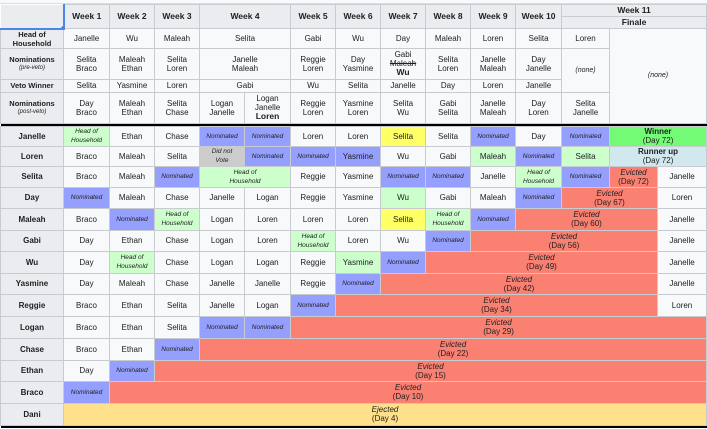 The height and width of the screenshot is (429, 707). What do you see at coordinates (358, 63) in the screenshot?
I see `nom-pre-cell: Day Yasmine` at bounding box center [358, 63].